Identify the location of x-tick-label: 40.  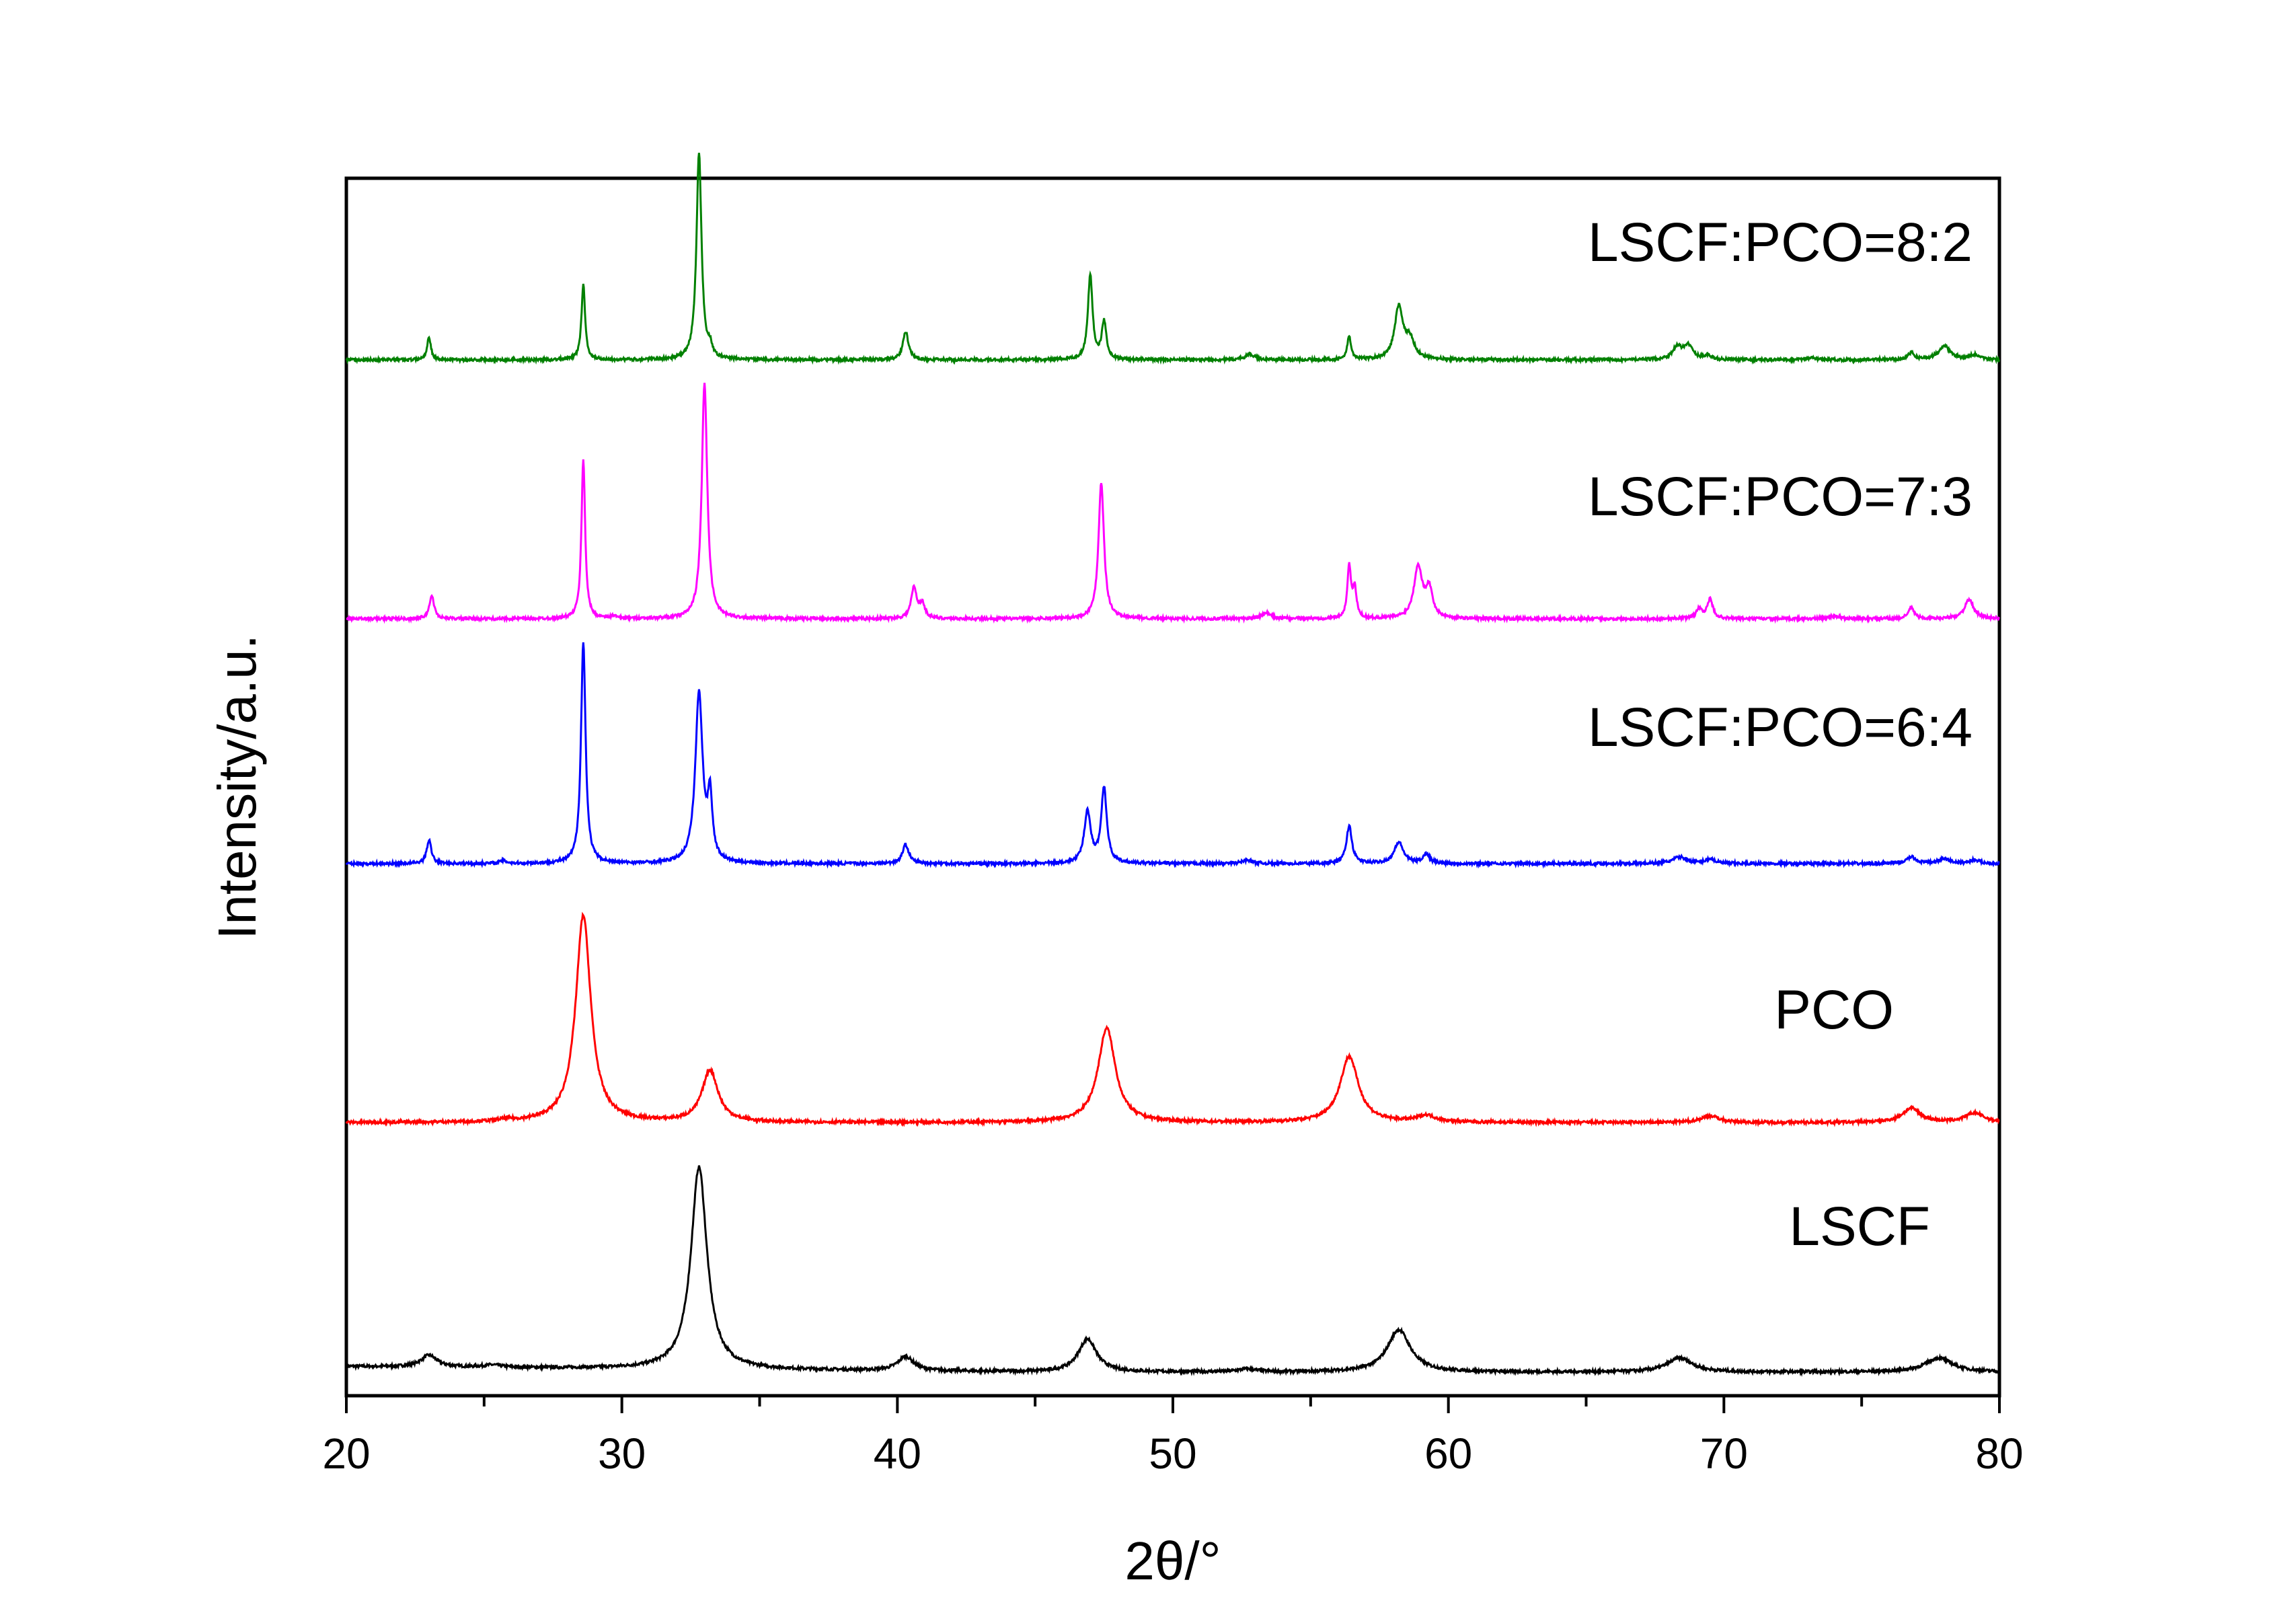
(898, 1454).